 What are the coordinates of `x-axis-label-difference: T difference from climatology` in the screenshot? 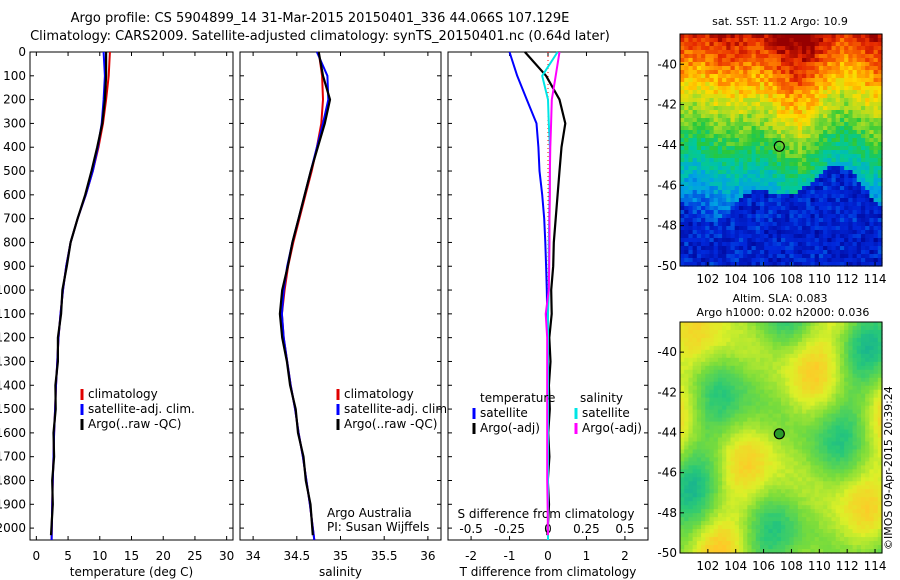 It's located at (548, 572).